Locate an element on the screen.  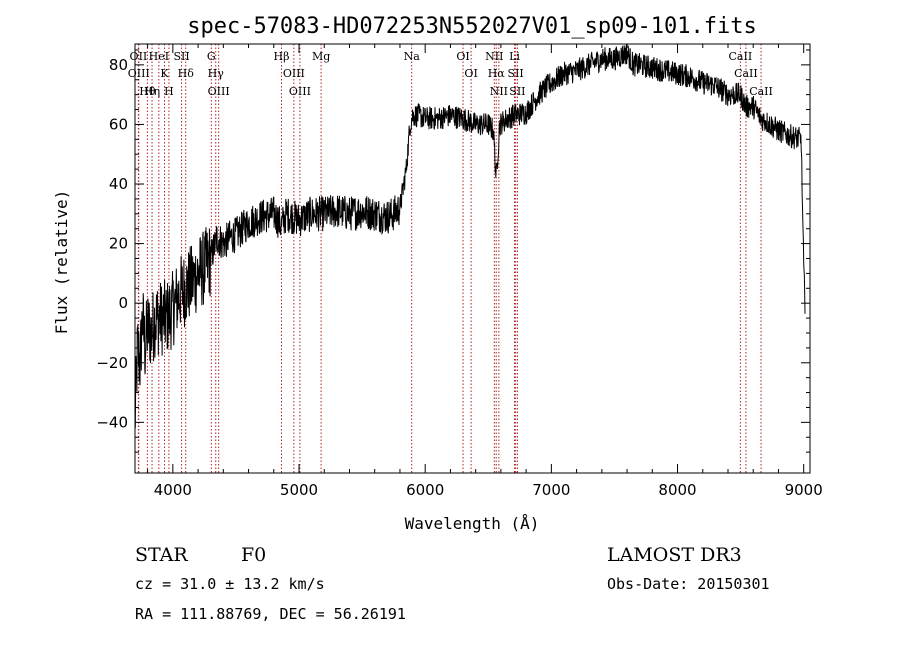
y-tick-label: 60 is located at coordinates (118, 124).